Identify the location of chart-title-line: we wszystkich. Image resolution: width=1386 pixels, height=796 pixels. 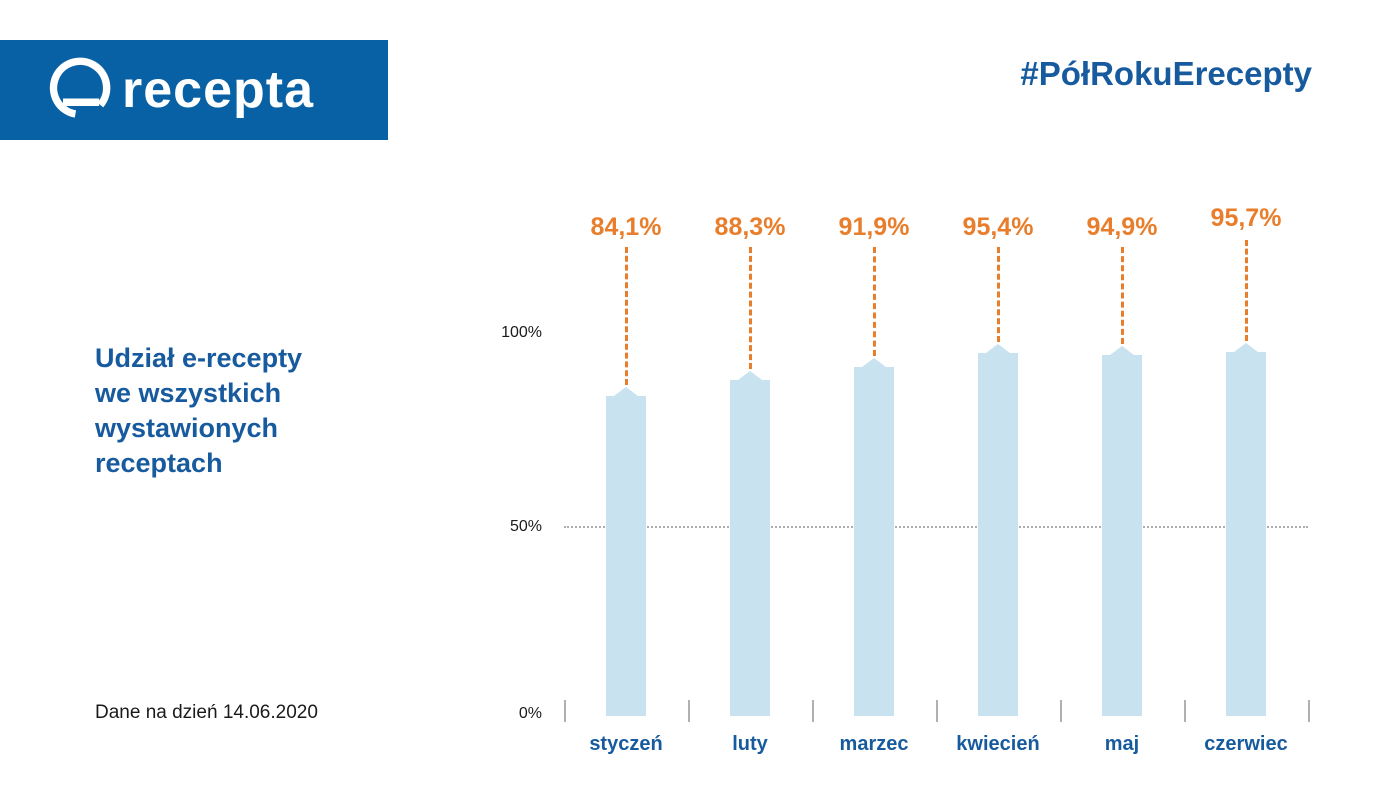
(188, 393).